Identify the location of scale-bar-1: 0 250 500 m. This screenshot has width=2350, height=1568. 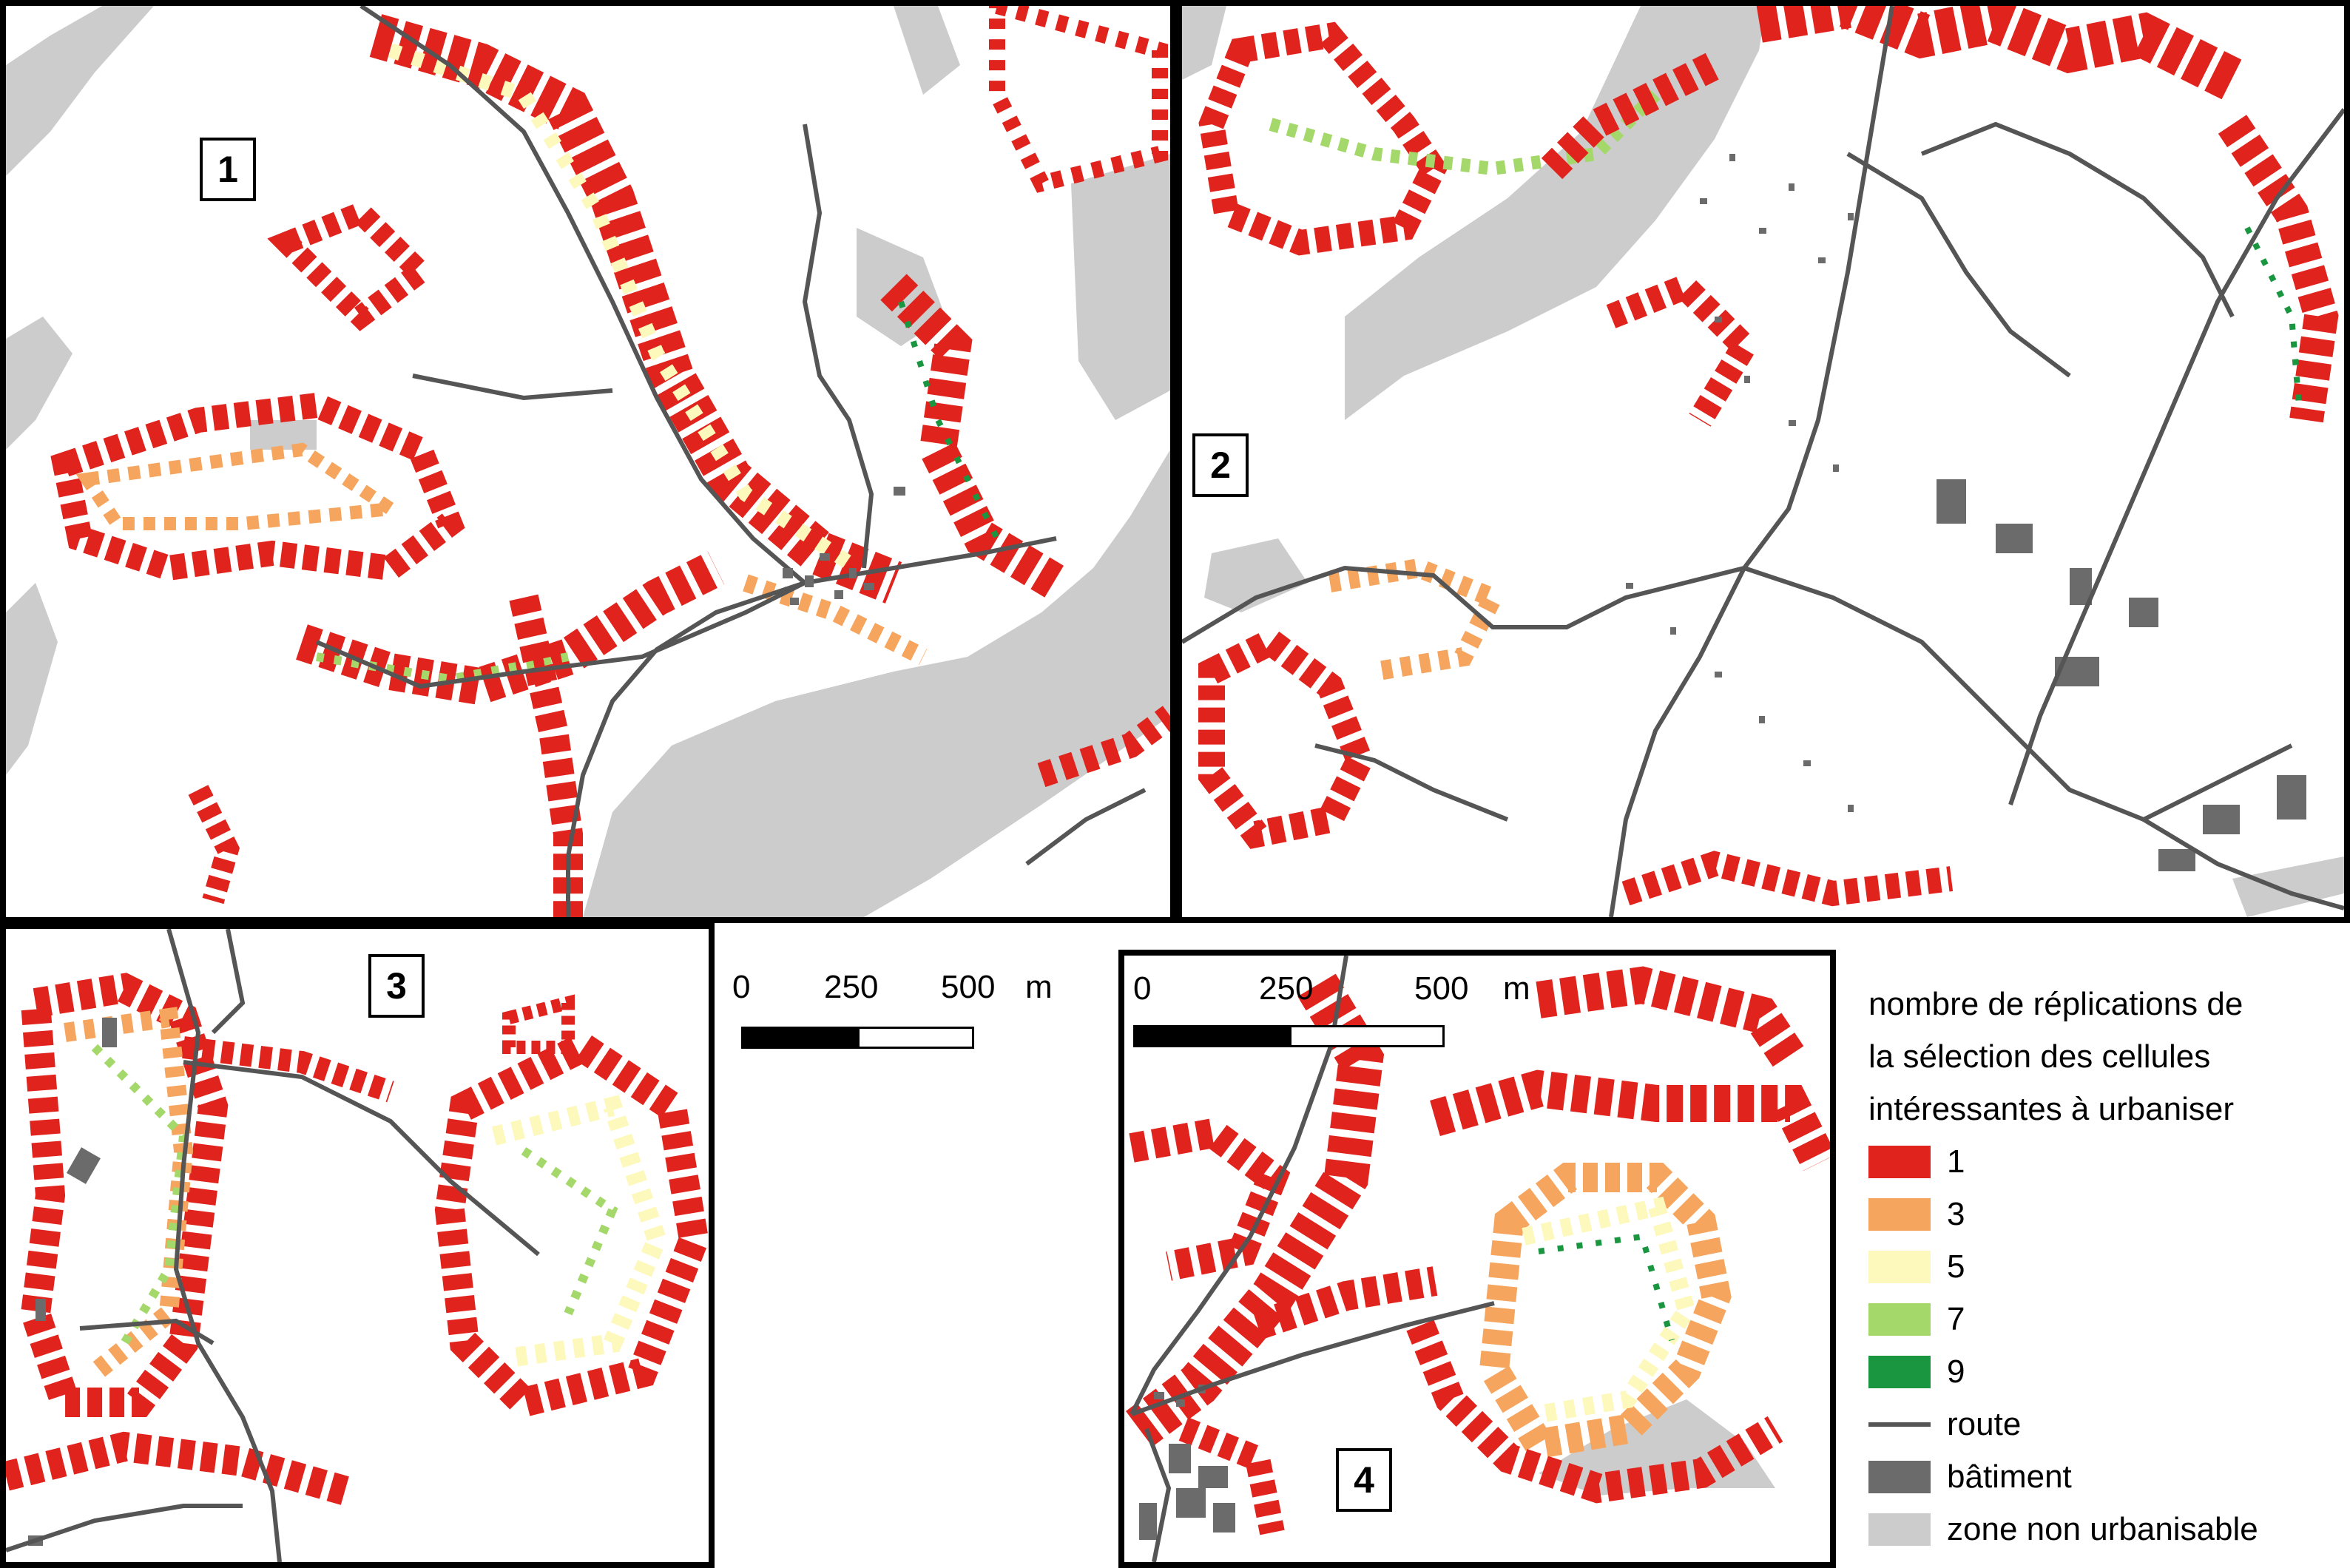
(906, 1013).